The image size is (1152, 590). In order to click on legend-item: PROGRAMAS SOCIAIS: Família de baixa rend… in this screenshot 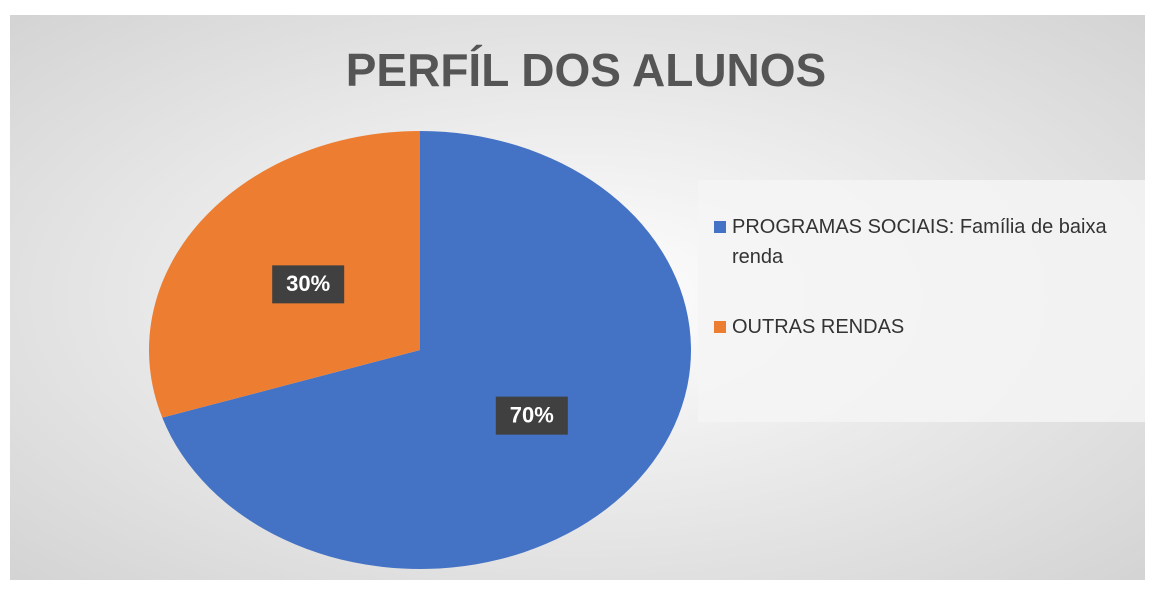, I will do `click(924, 242)`.